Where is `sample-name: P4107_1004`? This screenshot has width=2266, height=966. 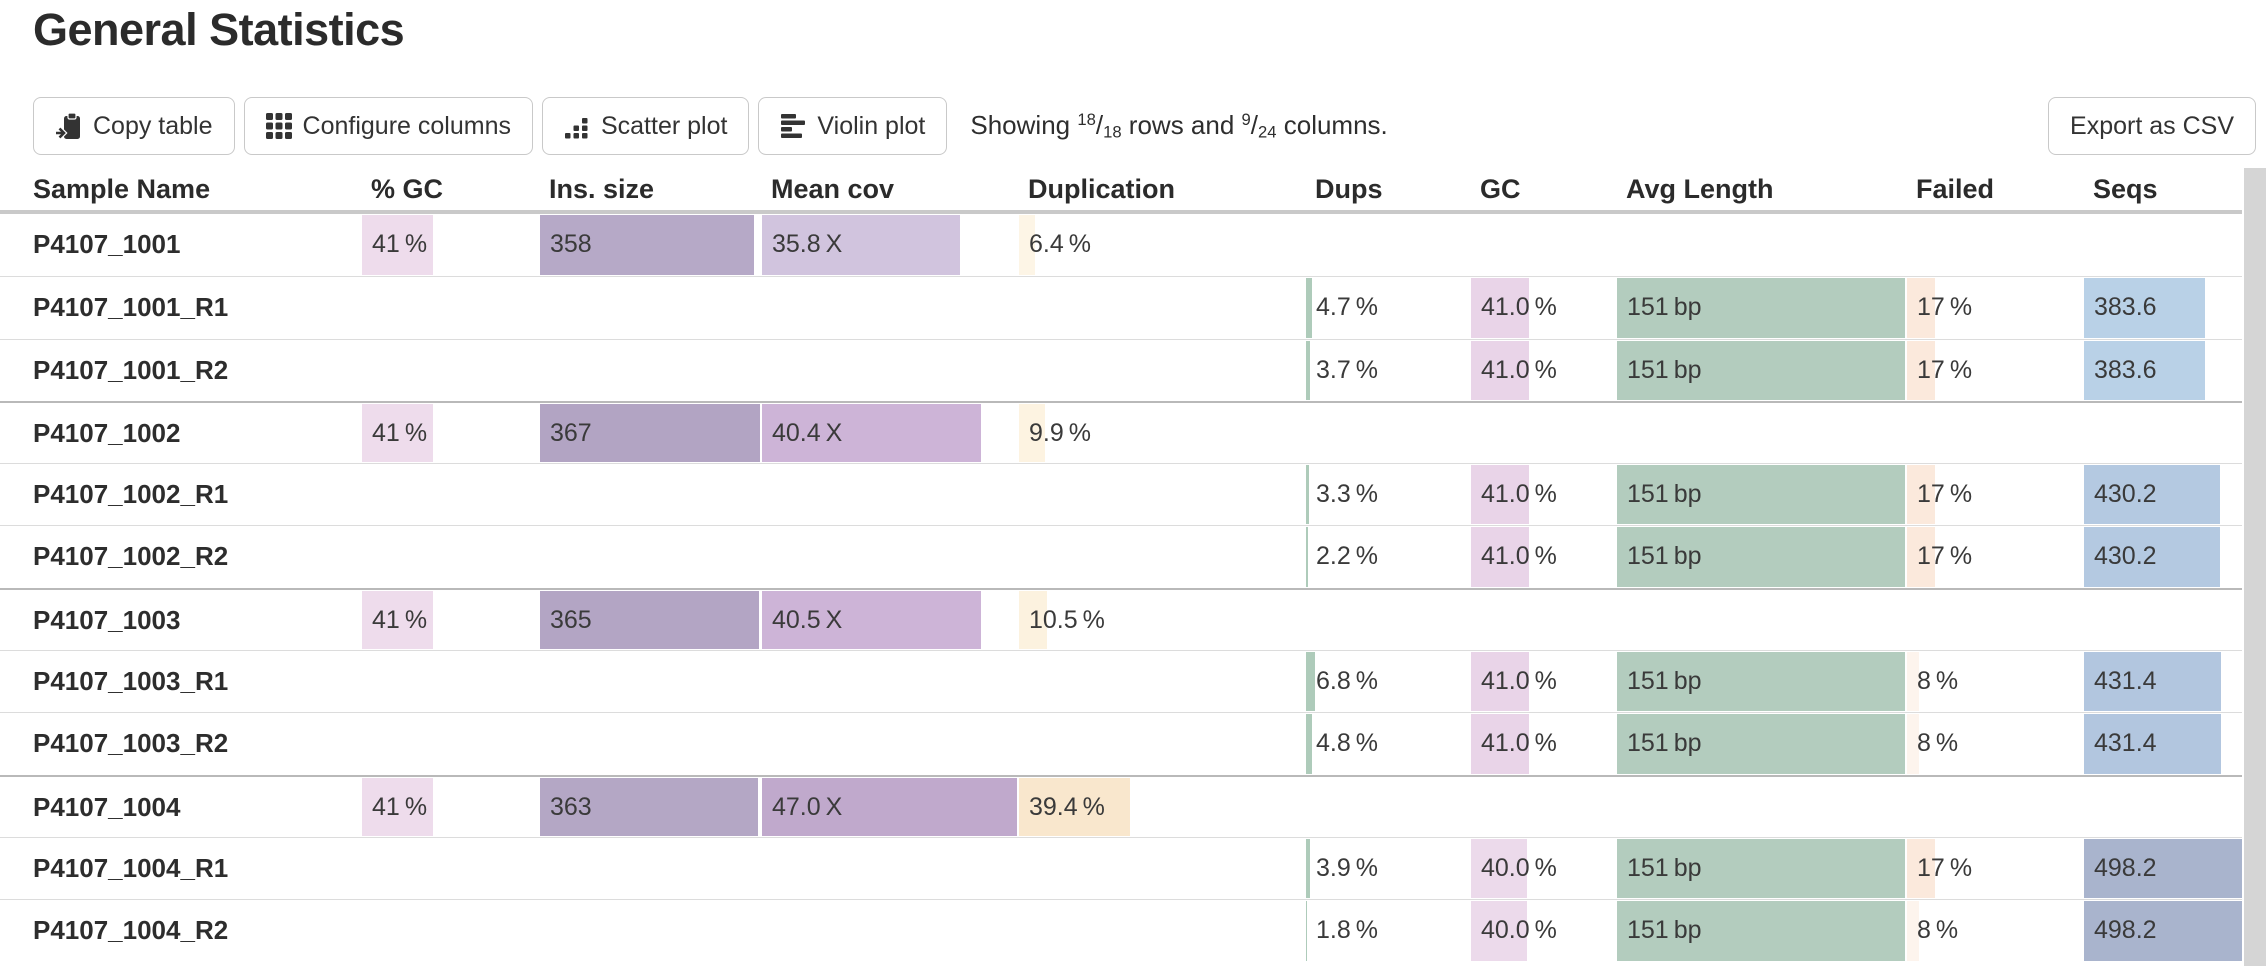 sample-name: P4107_1004 is located at coordinates (107, 806).